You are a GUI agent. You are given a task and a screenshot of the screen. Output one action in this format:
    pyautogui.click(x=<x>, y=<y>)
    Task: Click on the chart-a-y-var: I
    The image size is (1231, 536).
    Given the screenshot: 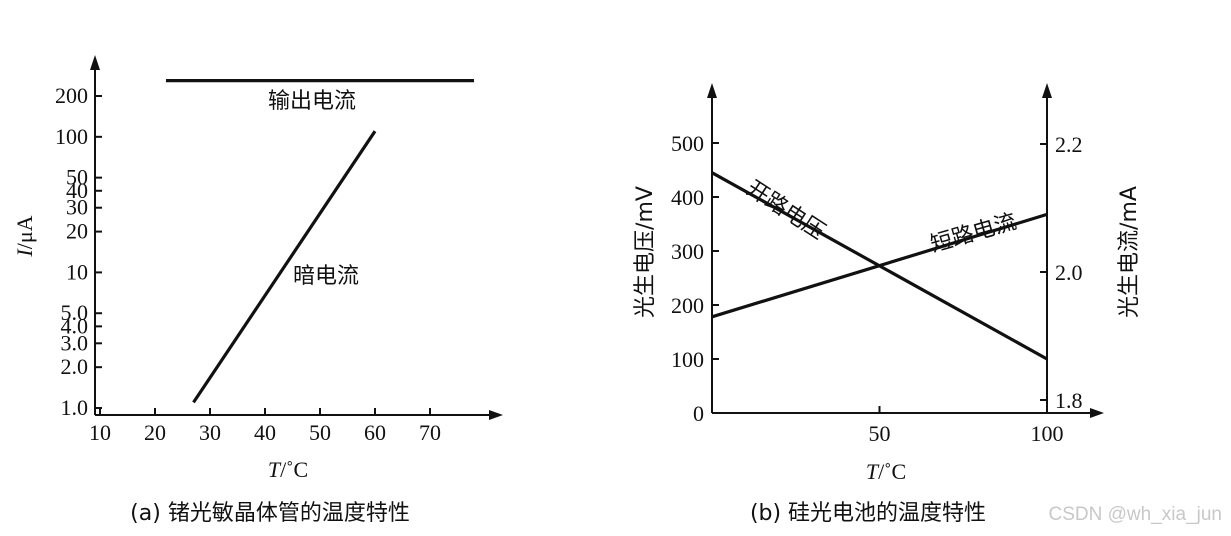 What is the action you would take?
    pyautogui.click(x=24, y=253)
    